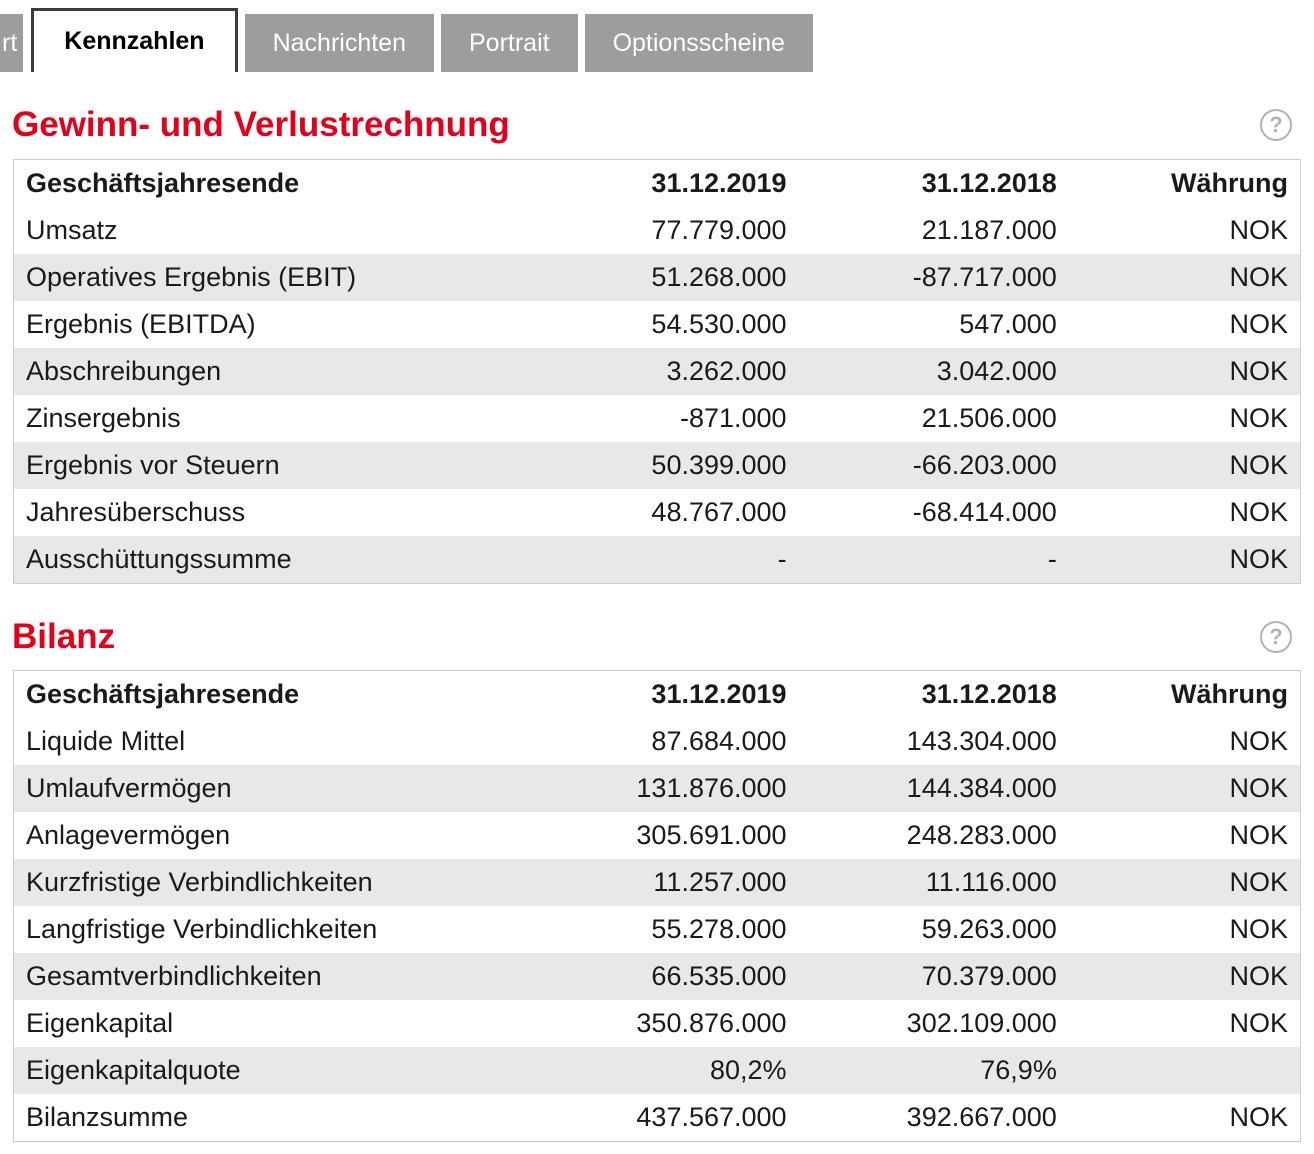 The image size is (1314, 1154). I want to click on table-row: Eigenkapitalquote 80,2% 76,9%, so click(657, 1070).